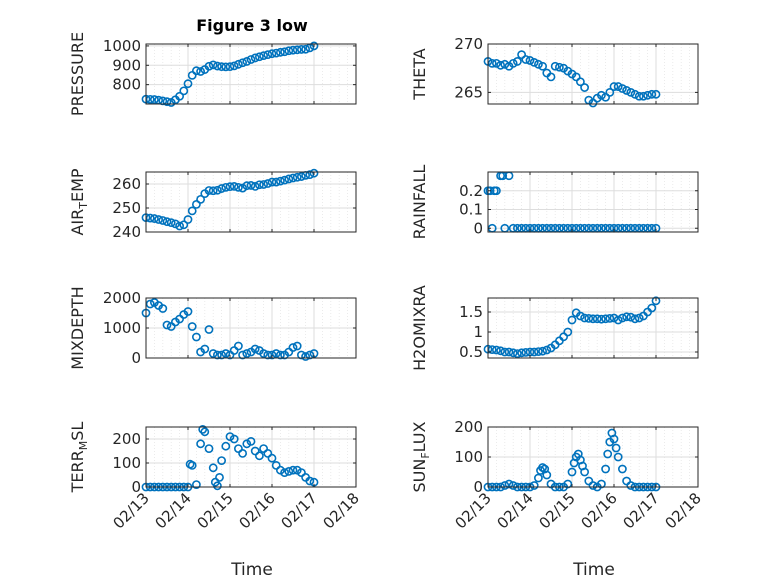 This screenshot has height=583, width=778. What do you see at coordinates (77, 185) in the screenshot?
I see `y-axis-label-tail: EMP` at bounding box center [77, 185].